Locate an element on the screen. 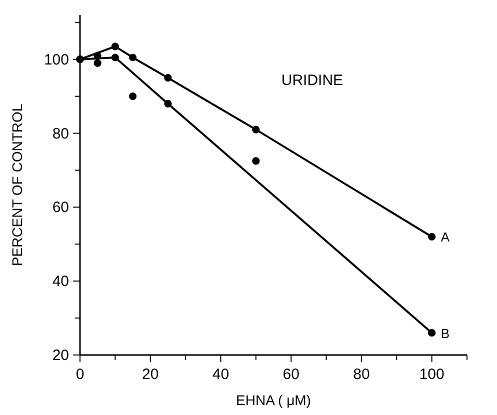 The height and width of the screenshot is (415, 497). y-tick-label: 60 is located at coordinates (60, 207).